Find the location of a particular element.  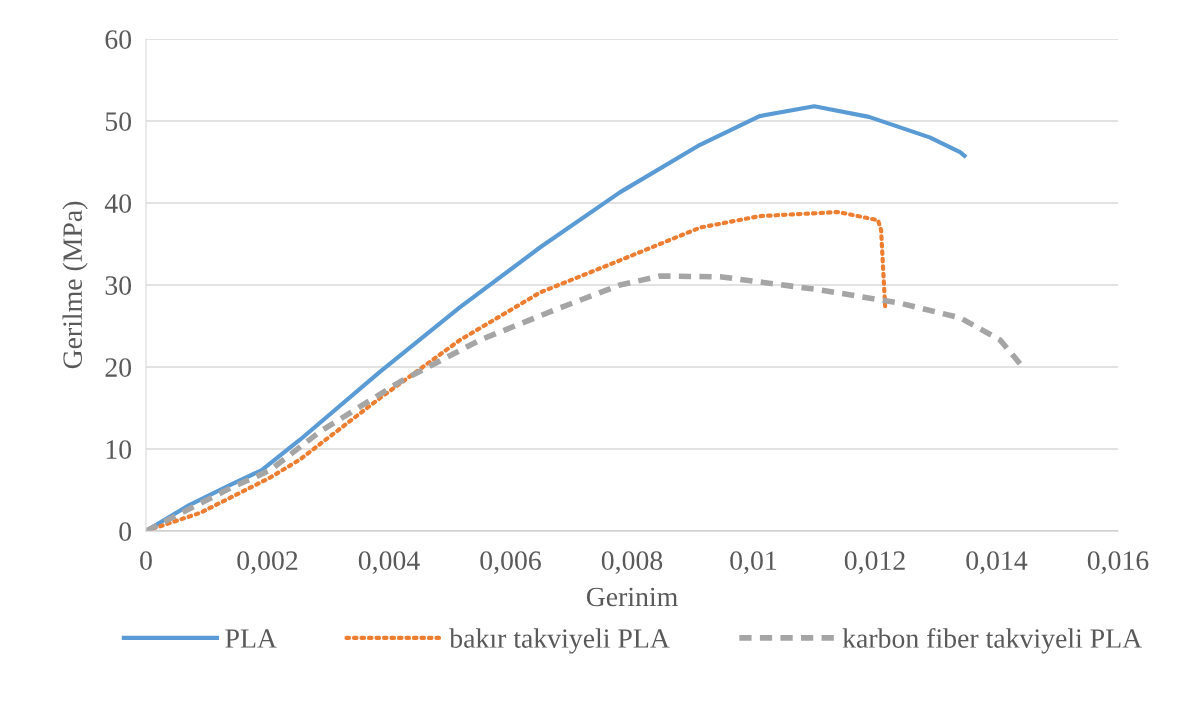

y-axis-title: Gerilme (MPa) is located at coordinates (75, 285).